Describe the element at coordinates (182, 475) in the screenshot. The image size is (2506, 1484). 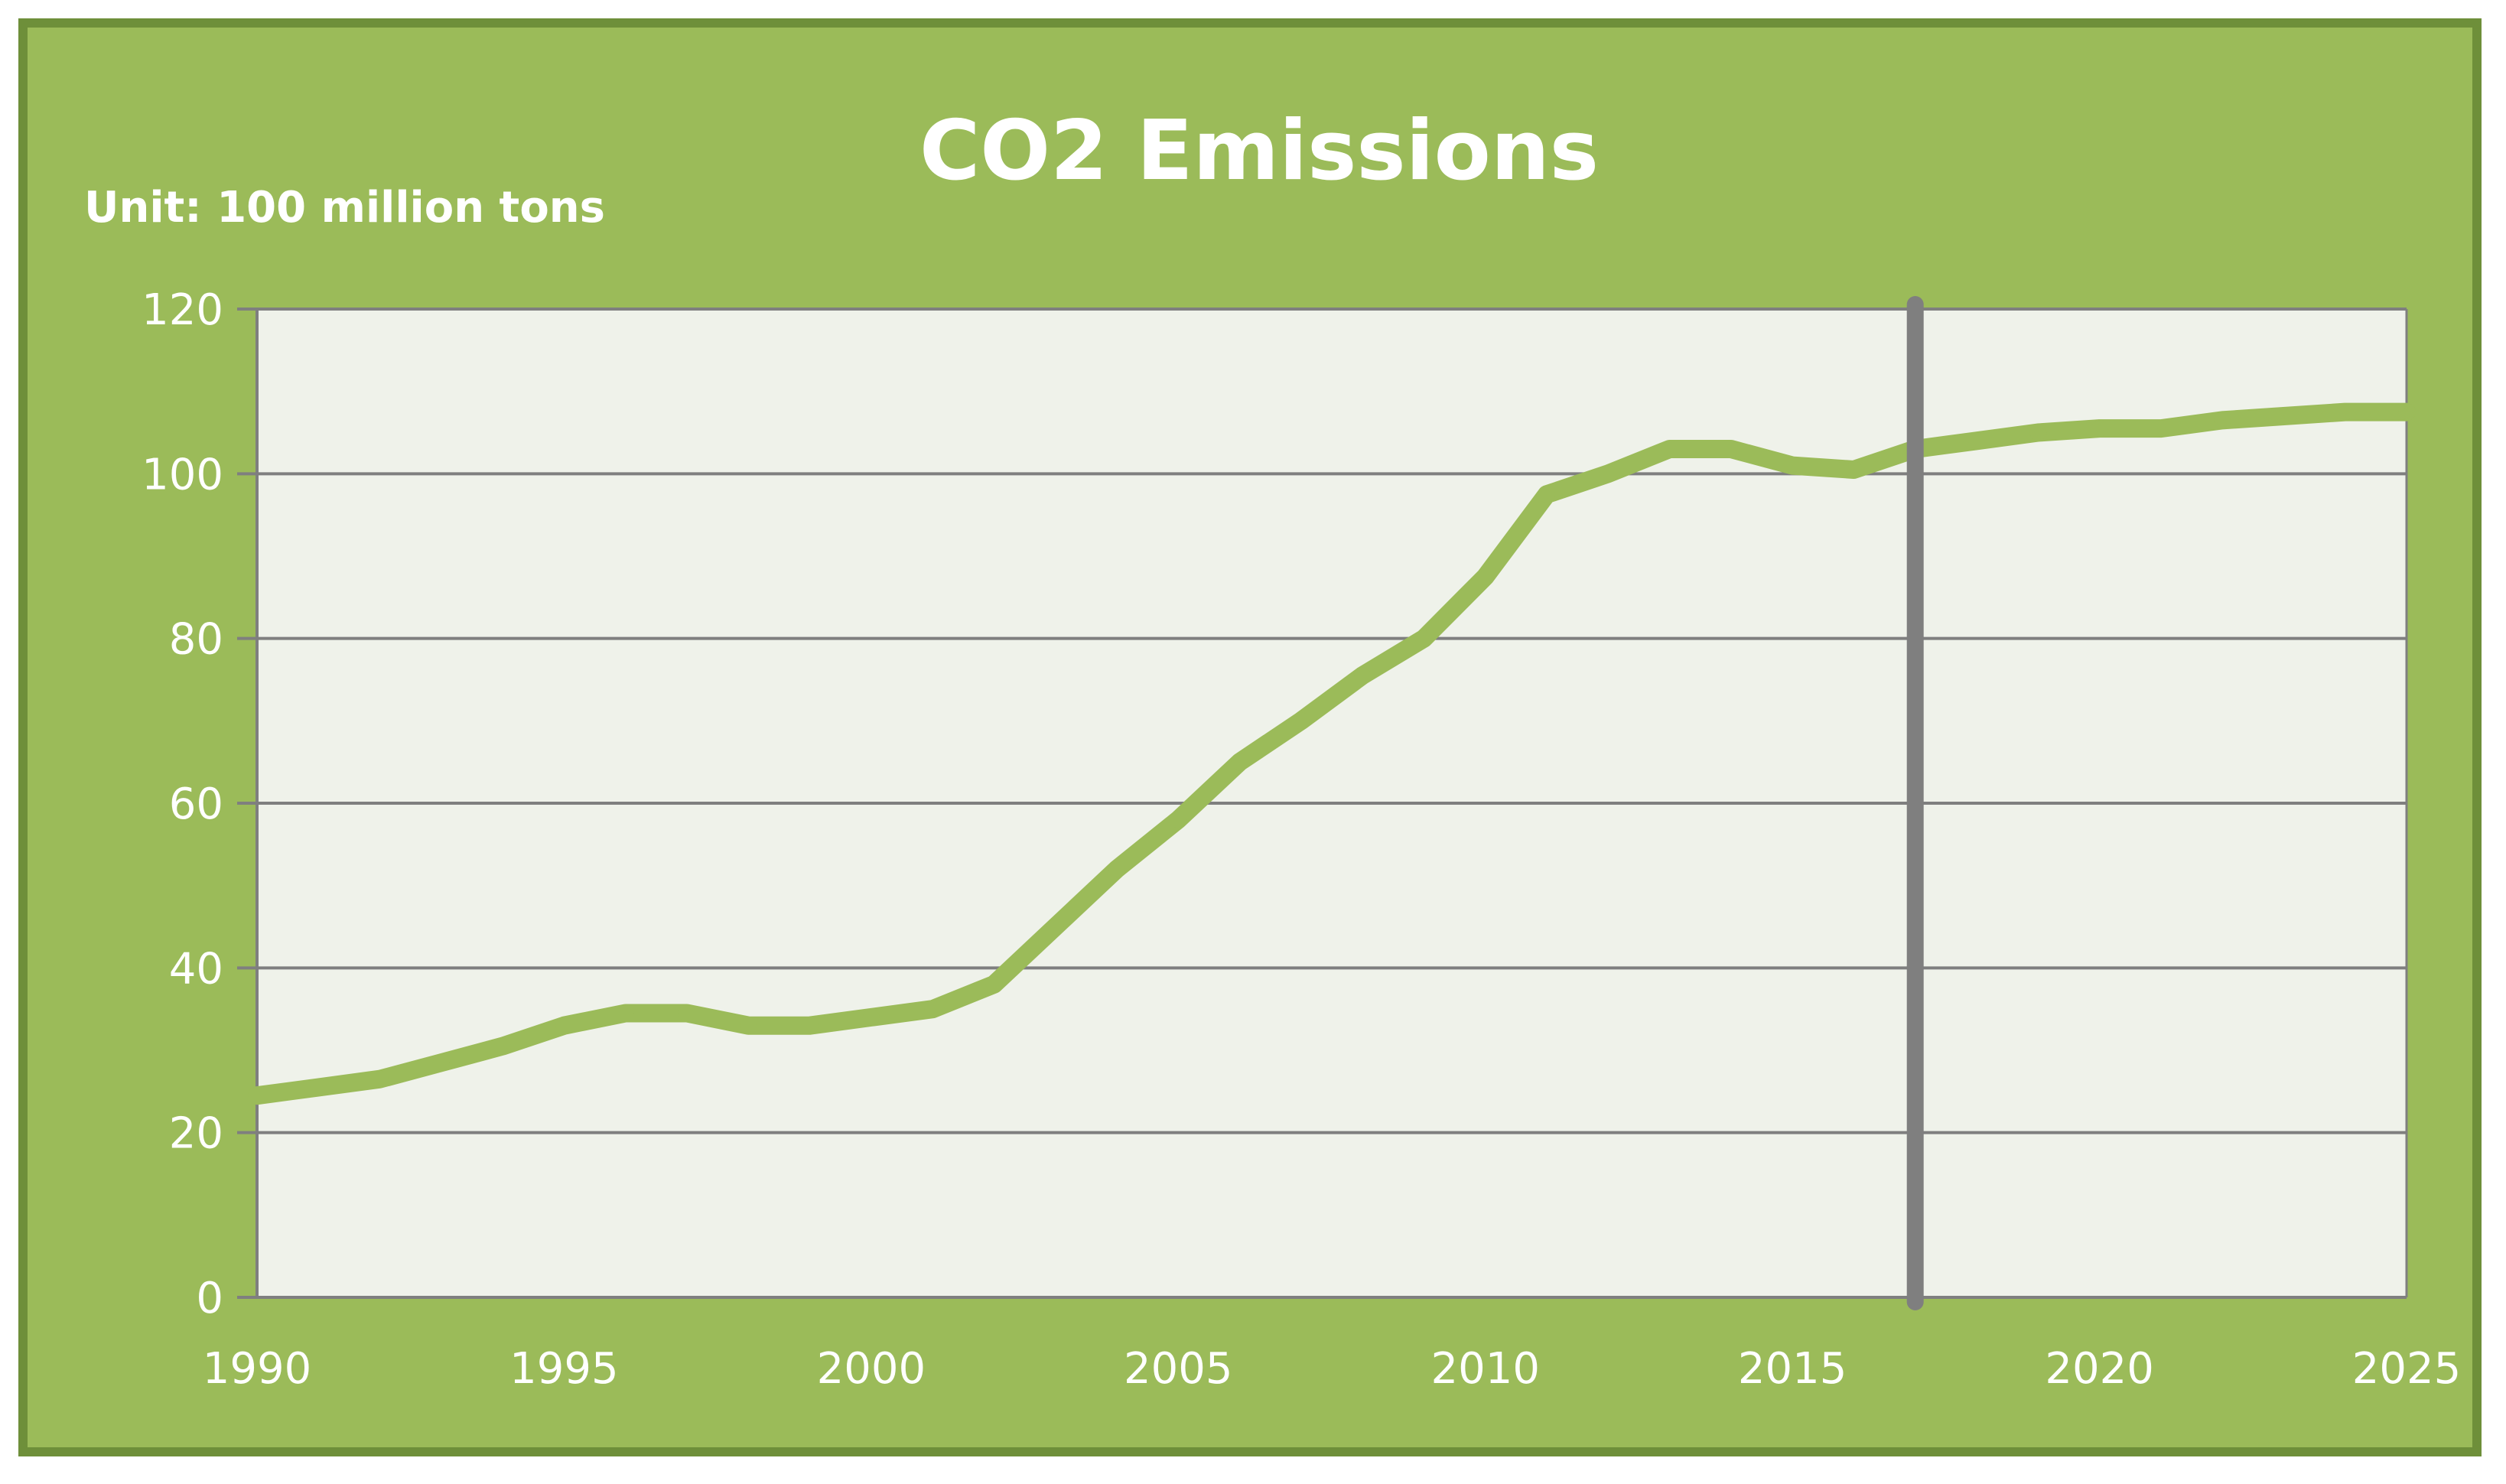
I see `y-tick-label: 100` at that location.